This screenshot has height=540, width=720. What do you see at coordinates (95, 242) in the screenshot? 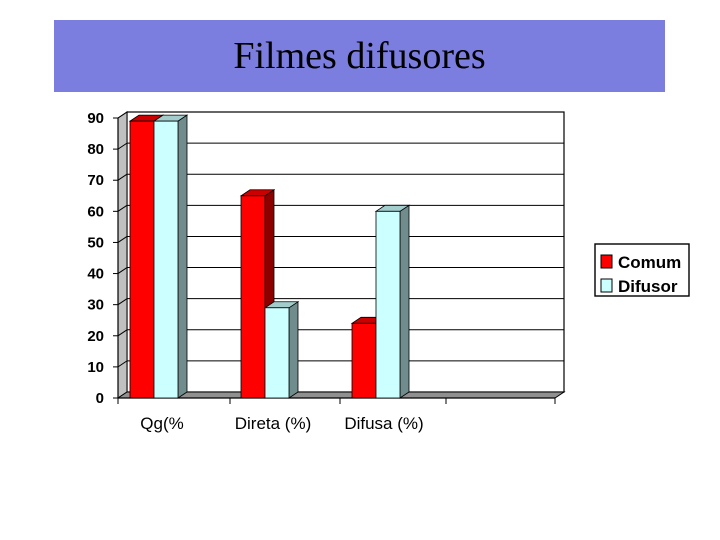
I see `y-tick-label: 50` at bounding box center [95, 242].